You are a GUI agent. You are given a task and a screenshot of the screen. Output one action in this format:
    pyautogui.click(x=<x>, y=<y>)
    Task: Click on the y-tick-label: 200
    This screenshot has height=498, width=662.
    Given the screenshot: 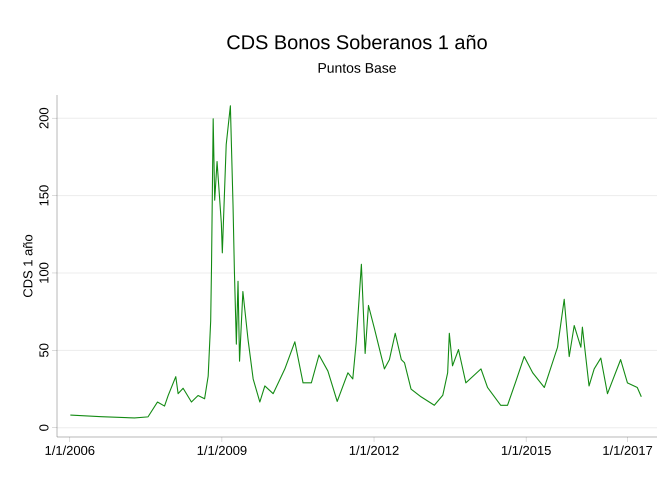 What is the action you would take?
    pyautogui.click(x=43, y=118)
    